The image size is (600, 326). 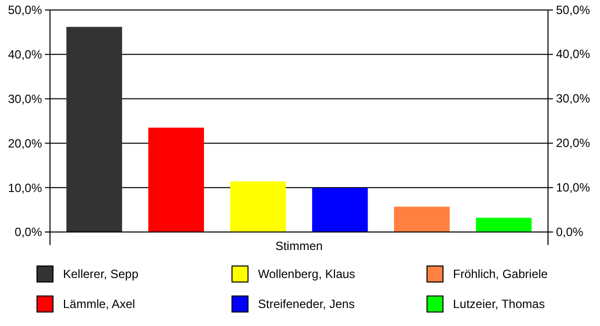 I want to click on y-tick-label: 0,0%, so click(x=28, y=232).